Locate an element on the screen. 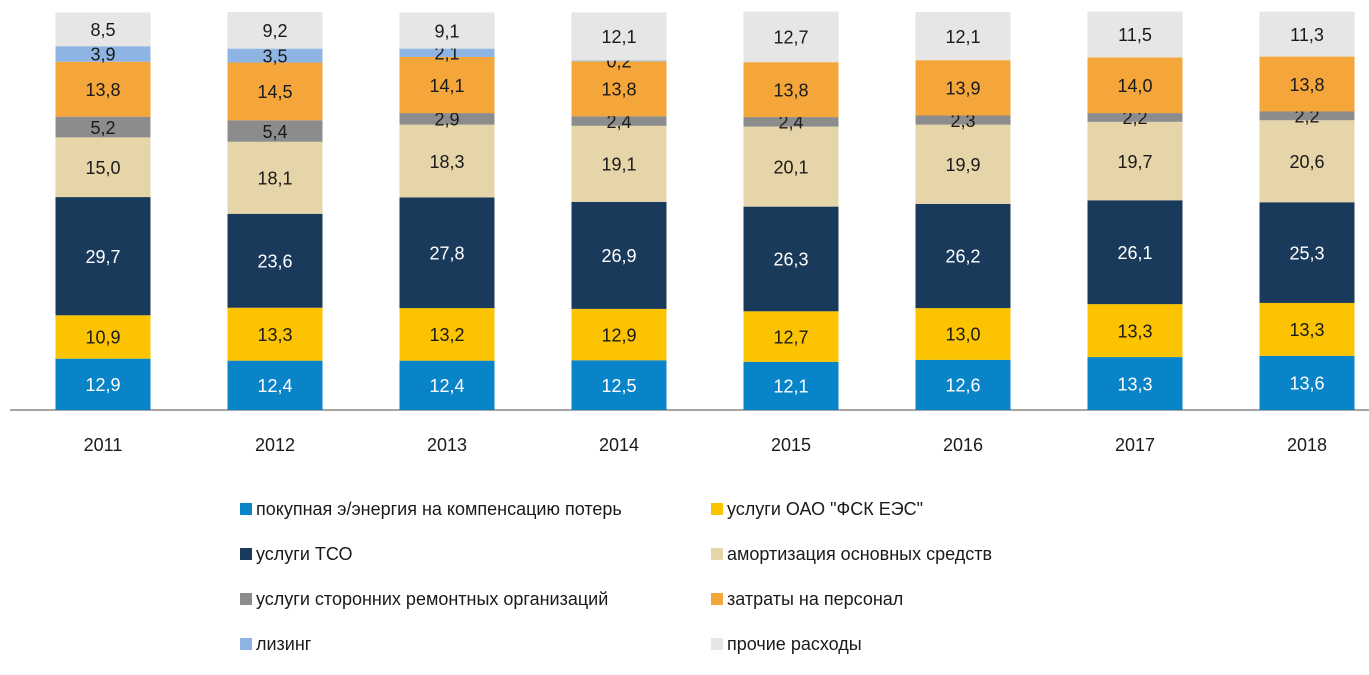  data-label: 10,9 is located at coordinates (102, 338).